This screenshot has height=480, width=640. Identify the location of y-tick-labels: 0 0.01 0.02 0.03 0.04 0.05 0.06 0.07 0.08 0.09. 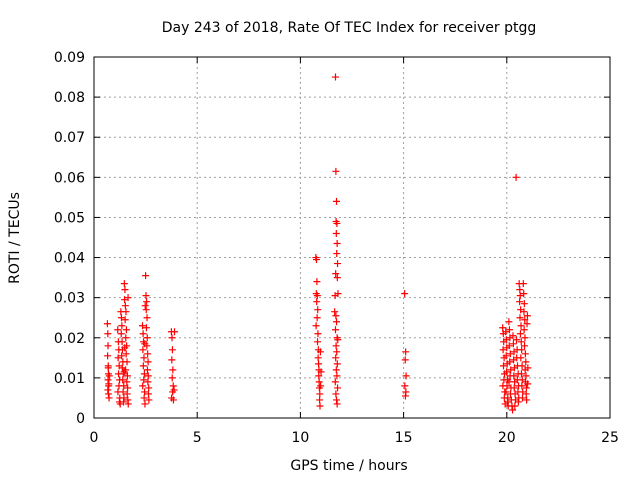
(69, 238).